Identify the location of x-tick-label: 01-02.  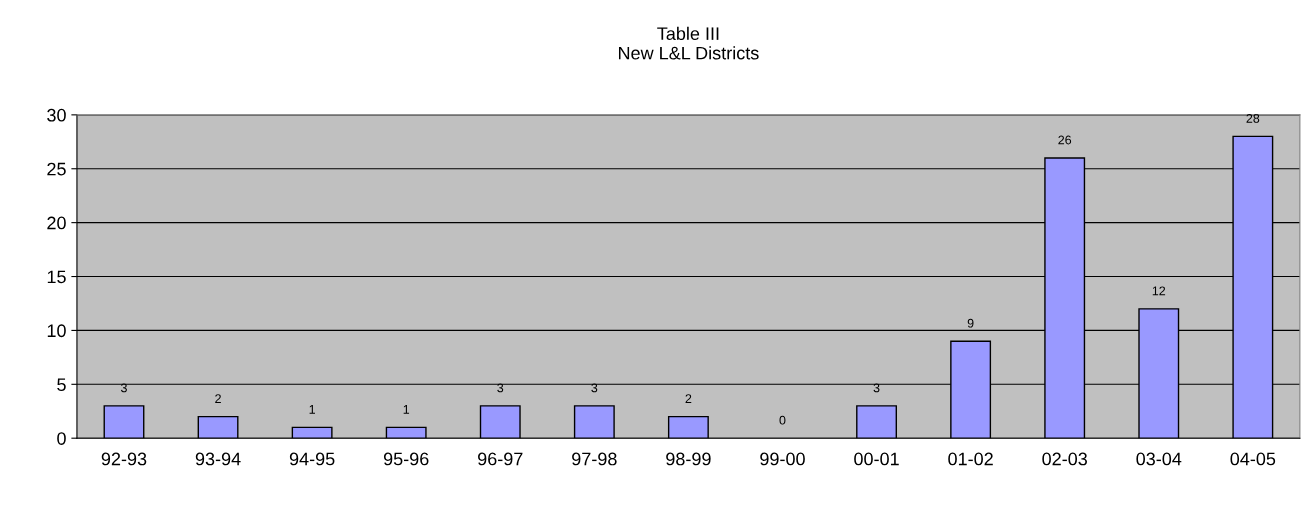
(970, 459).